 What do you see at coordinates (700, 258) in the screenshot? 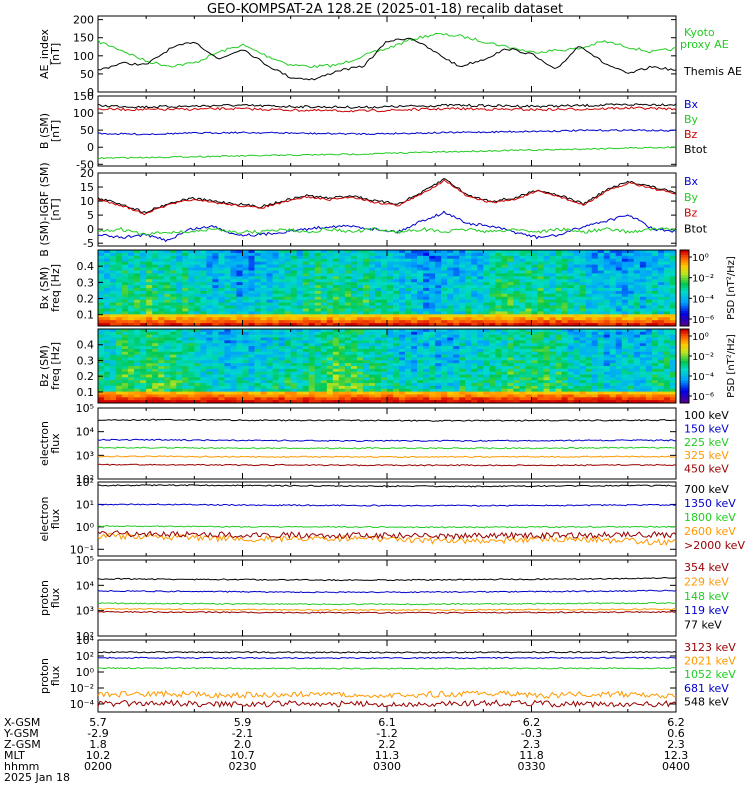
I see `colorbar-tick-label: 10⁰` at bounding box center [700, 258].